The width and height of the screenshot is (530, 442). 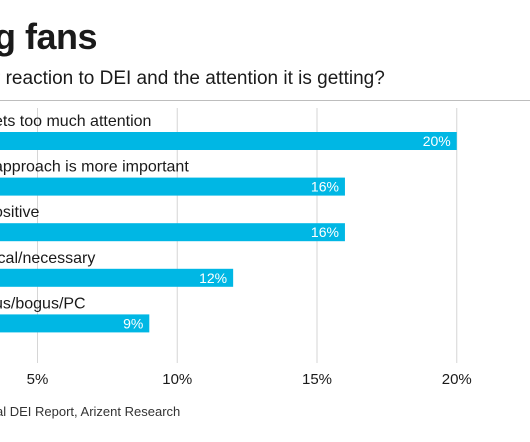 I want to click on source-note: al DEI Report, Arizent Research, so click(x=90, y=411).